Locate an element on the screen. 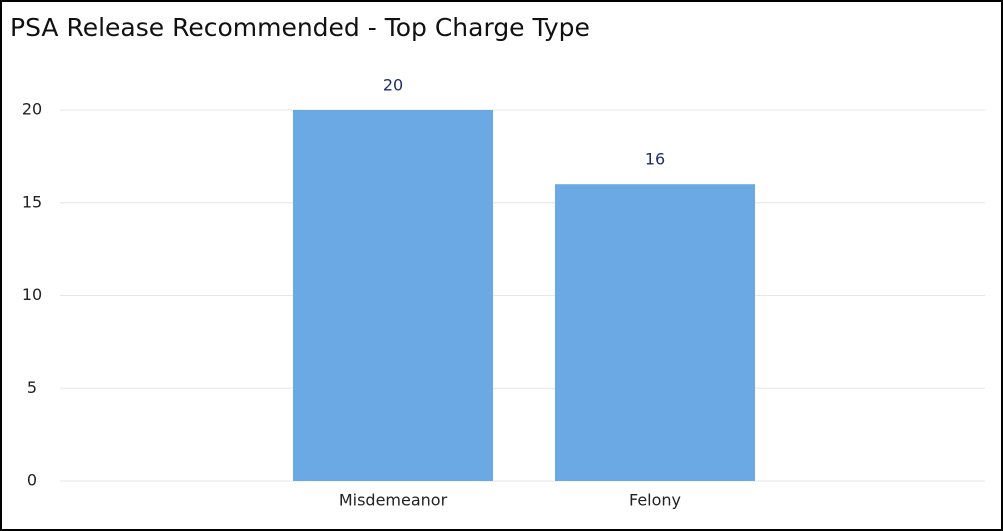 Image resolution: width=1003 pixels, height=531 pixels. data-label: 16 is located at coordinates (655, 159).